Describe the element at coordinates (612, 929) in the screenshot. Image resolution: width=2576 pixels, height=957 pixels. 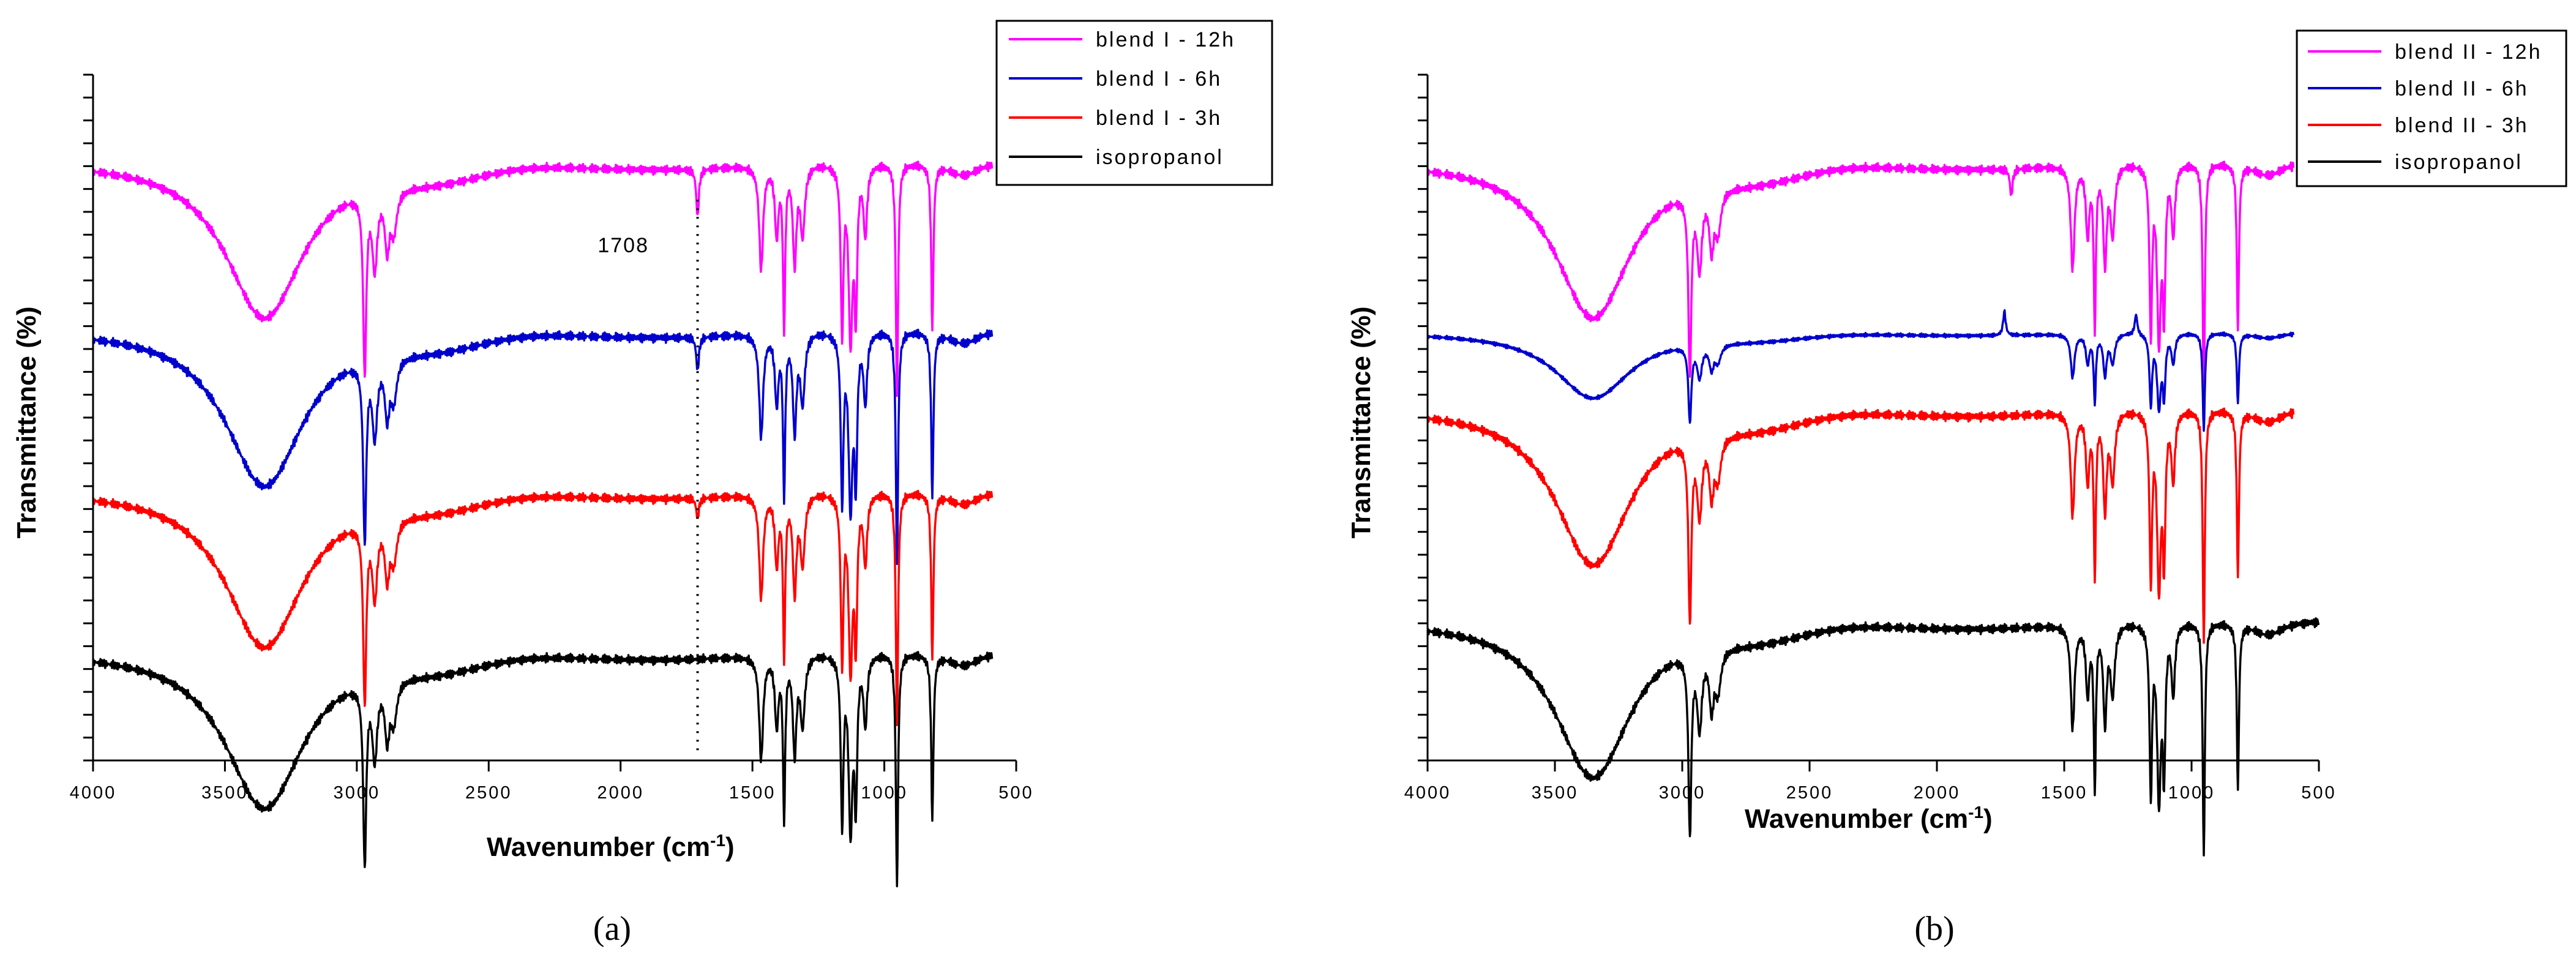
I see `panel-a-label: (a)` at that location.